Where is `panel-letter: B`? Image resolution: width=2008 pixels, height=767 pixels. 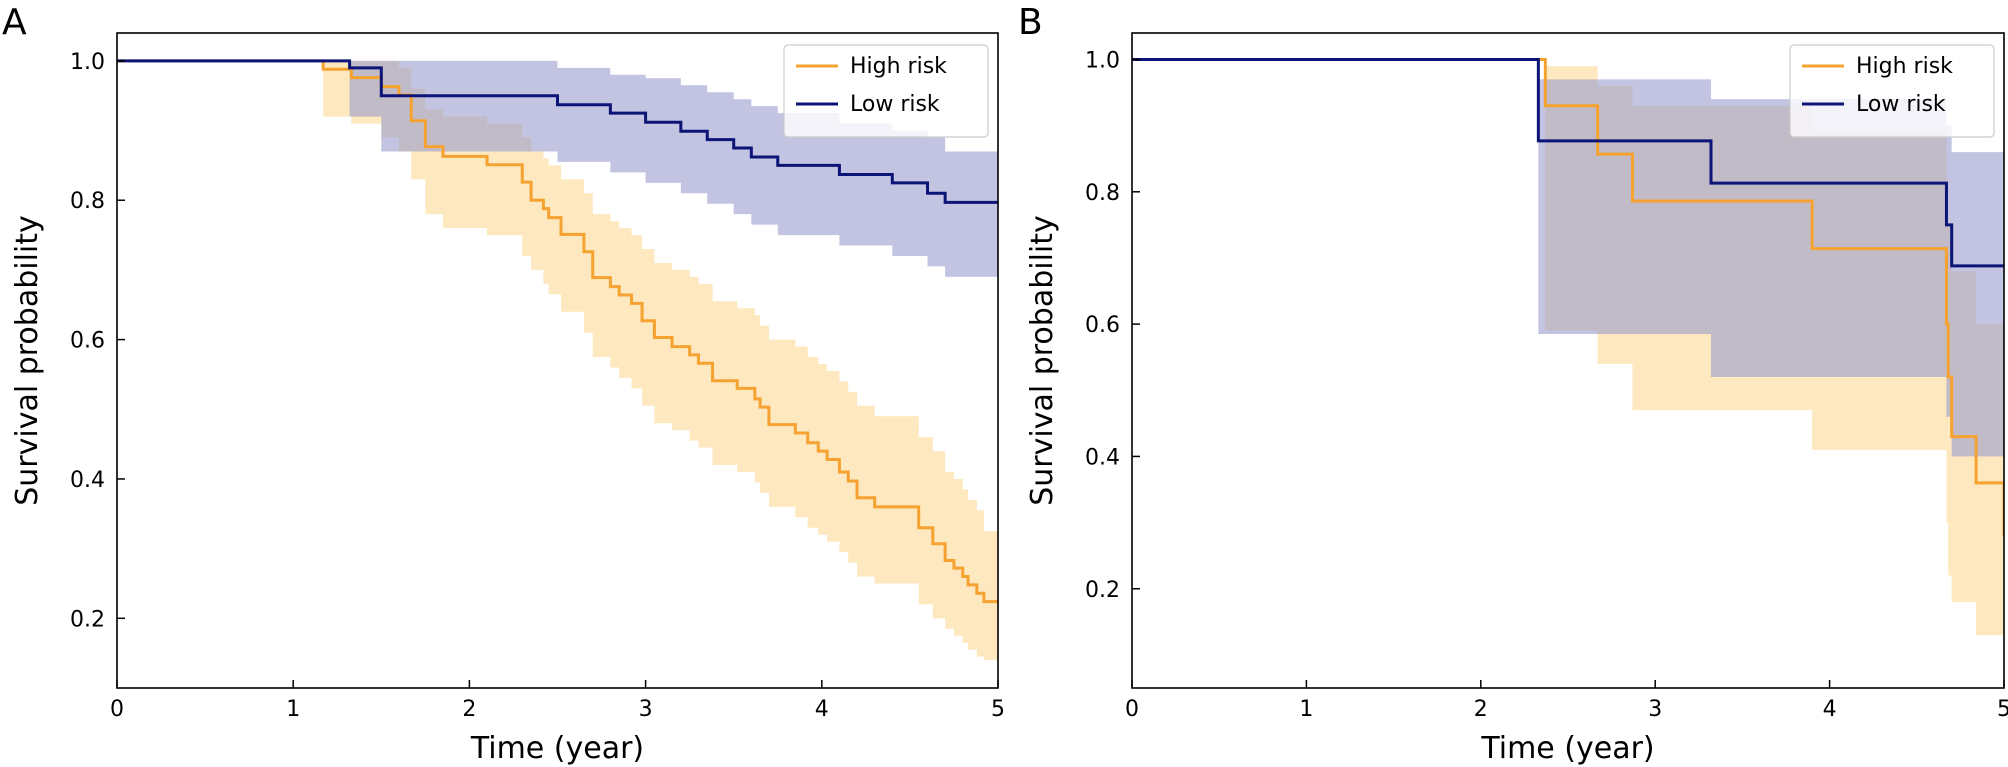 panel-letter: B is located at coordinates (1030, 22).